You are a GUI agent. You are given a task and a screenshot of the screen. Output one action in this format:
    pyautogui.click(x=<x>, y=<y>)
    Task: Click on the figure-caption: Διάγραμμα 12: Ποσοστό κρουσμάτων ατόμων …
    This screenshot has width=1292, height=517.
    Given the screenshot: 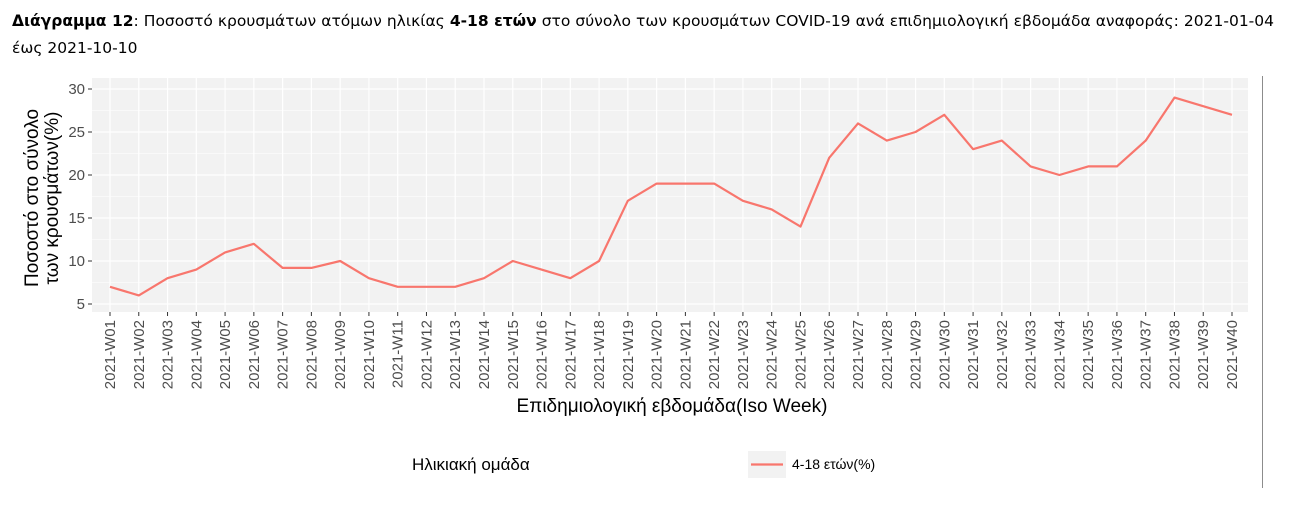 What is the action you would take?
    pyautogui.click(x=643, y=35)
    